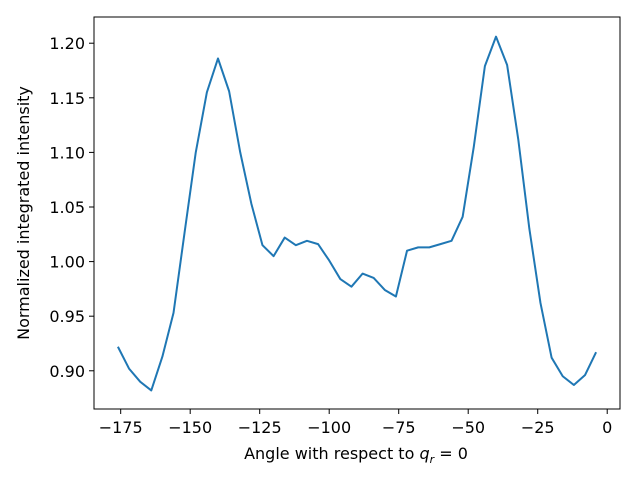 The width and height of the screenshot is (640, 480). Describe the element at coordinates (607, 427) in the screenshot. I see `x-tick-label: 0` at that location.